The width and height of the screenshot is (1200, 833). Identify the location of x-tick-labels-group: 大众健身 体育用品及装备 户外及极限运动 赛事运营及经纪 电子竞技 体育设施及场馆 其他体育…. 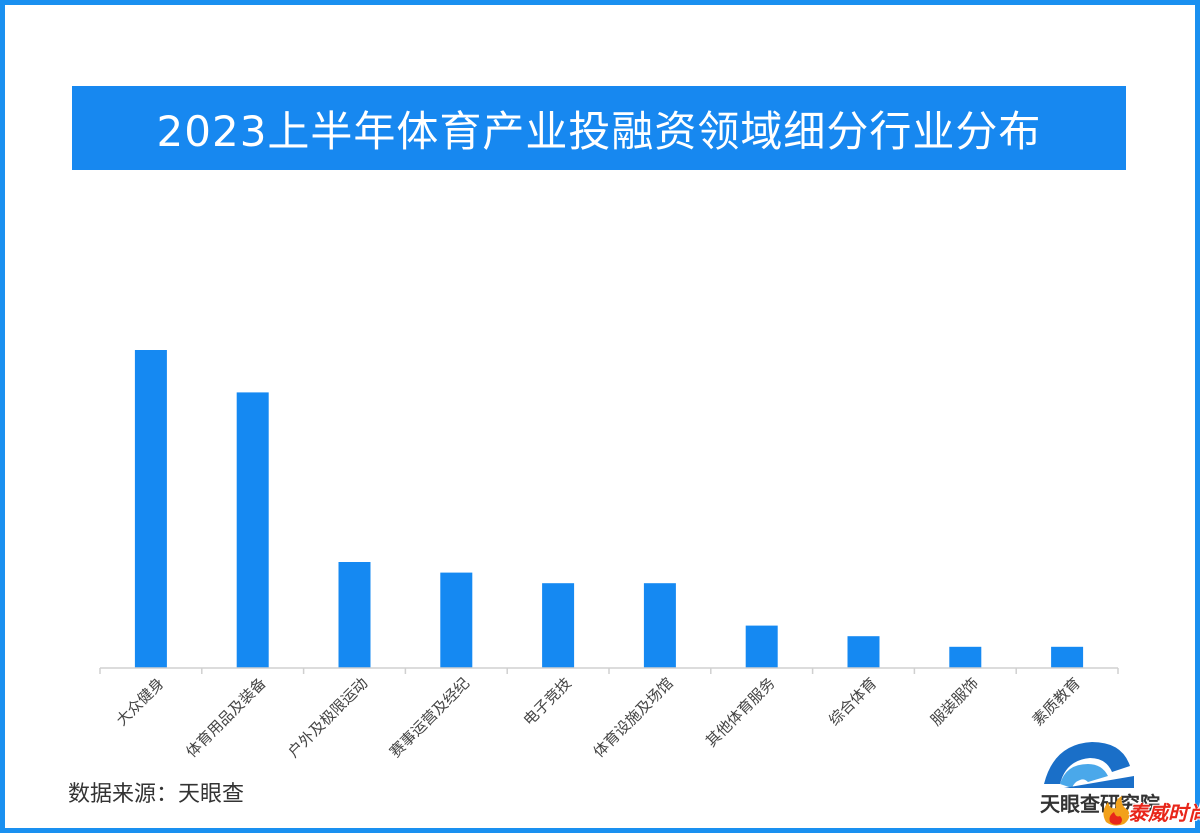
(598, 717).